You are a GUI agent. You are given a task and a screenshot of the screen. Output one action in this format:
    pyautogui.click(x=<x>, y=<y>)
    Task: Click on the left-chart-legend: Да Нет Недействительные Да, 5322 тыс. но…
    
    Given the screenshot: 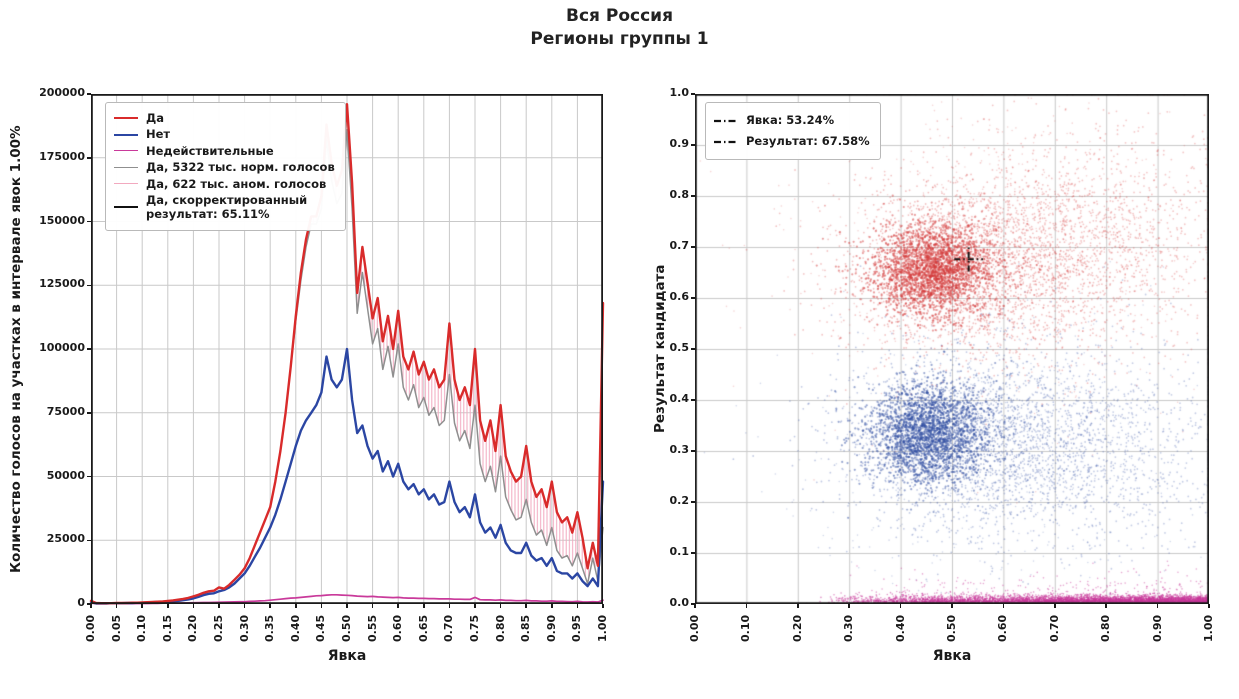 What is the action you would take?
    pyautogui.click(x=225, y=166)
    